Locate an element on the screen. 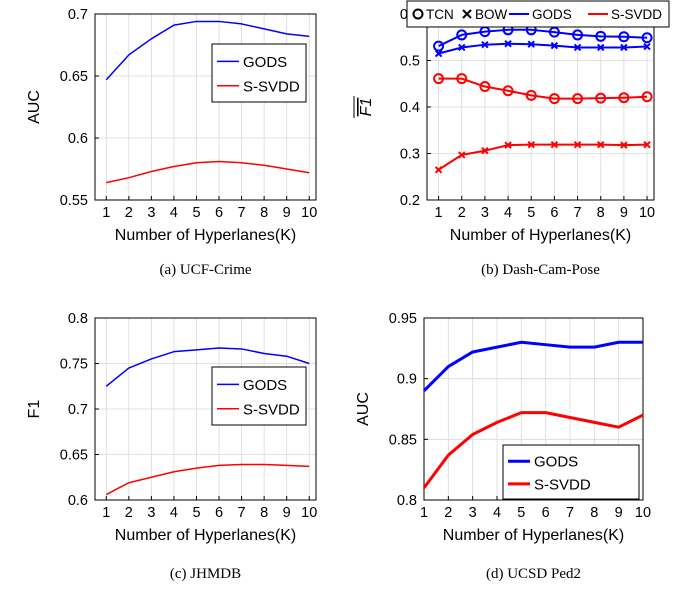 The width and height of the screenshot is (692, 593). y-tick-label: 0.6 is located at coordinates (78, 501).